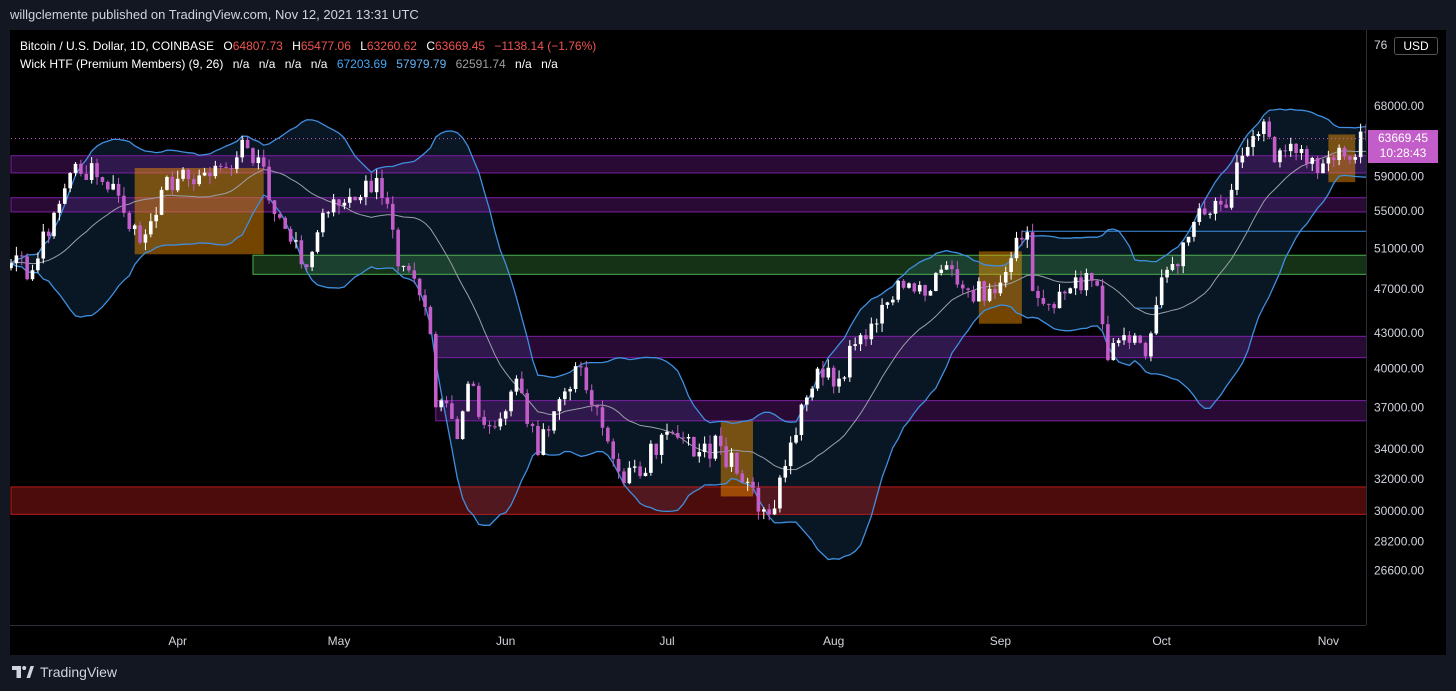 The width and height of the screenshot is (1456, 691). Describe the element at coordinates (241, 64) in the screenshot. I see `indicator-na-1: n/a` at that location.